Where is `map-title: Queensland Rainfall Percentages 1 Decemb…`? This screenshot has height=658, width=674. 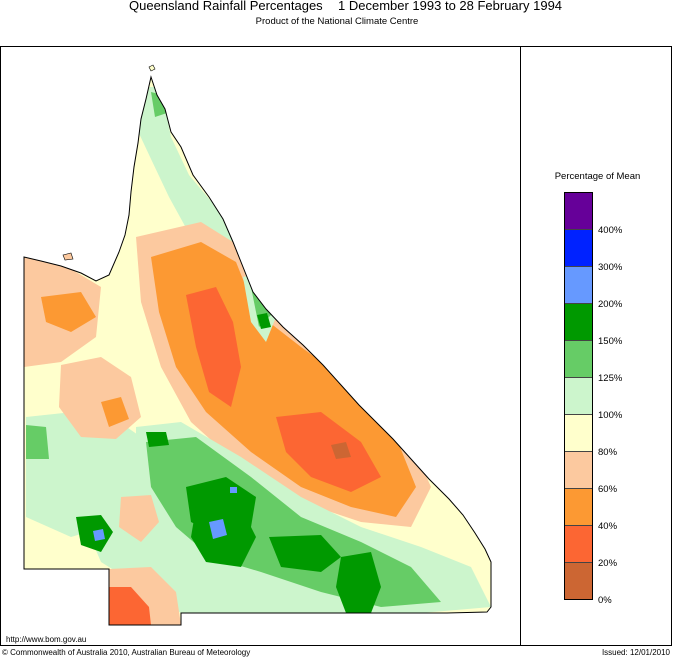 map-title: Queensland Rainfall Percentages 1 Decemb… is located at coordinates (337, 8).